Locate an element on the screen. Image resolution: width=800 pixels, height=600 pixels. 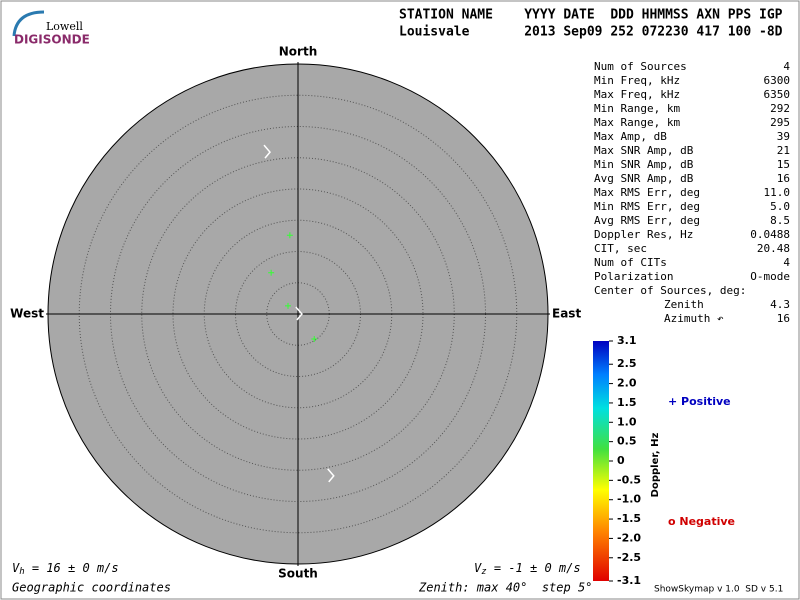
stat-value: O-mode is located at coordinates (770, 276).